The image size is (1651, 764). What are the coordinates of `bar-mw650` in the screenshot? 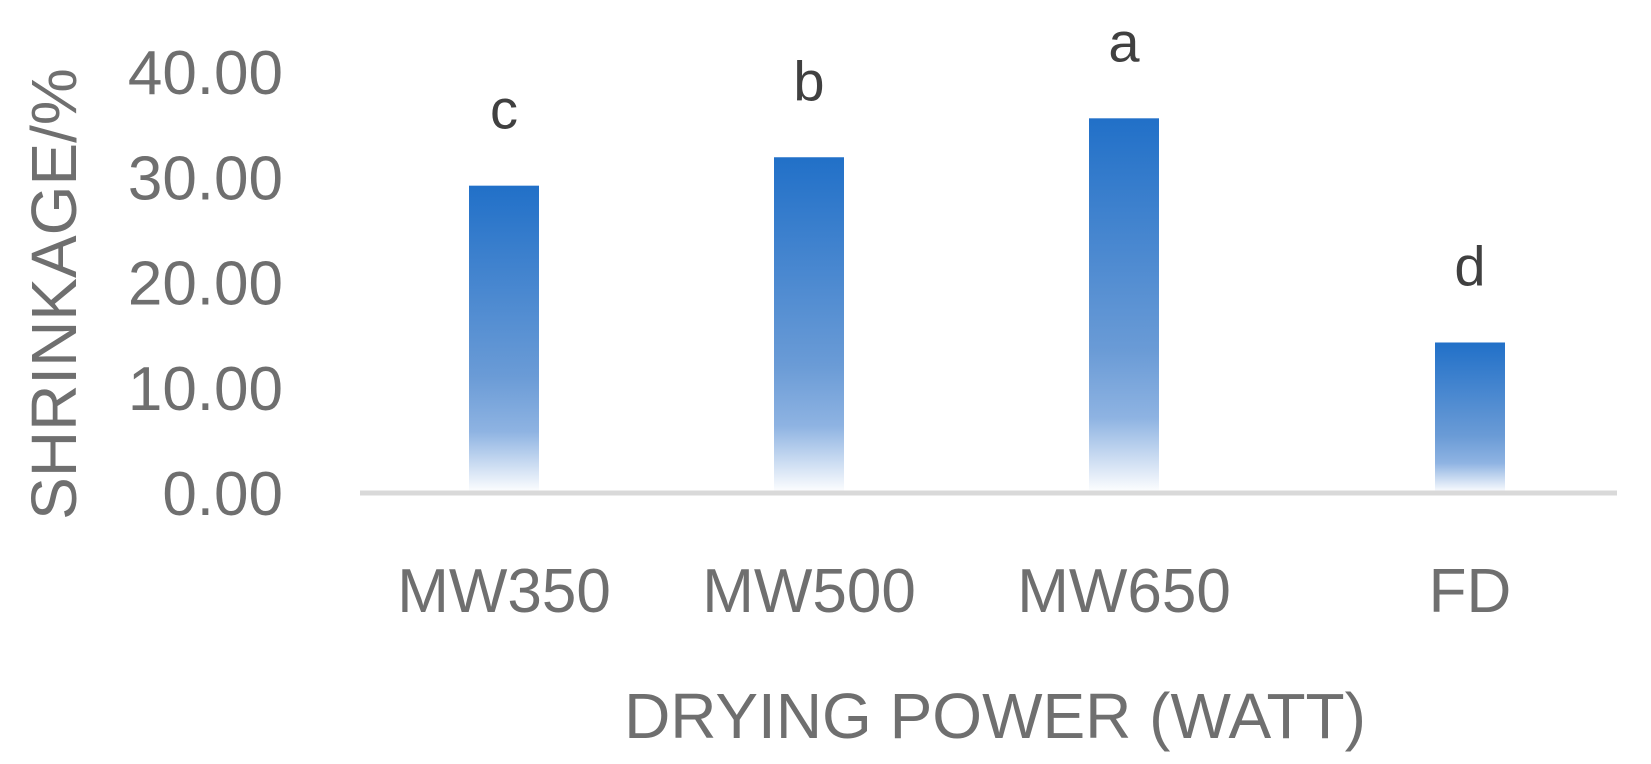 It's located at (1124, 305).